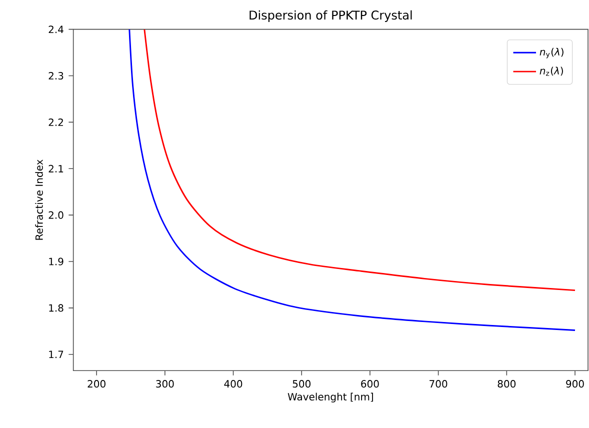 The image size is (589, 428). What do you see at coordinates (165, 384) in the screenshot?
I see `x-tick-label: 300` at bounding box center [165, 384].